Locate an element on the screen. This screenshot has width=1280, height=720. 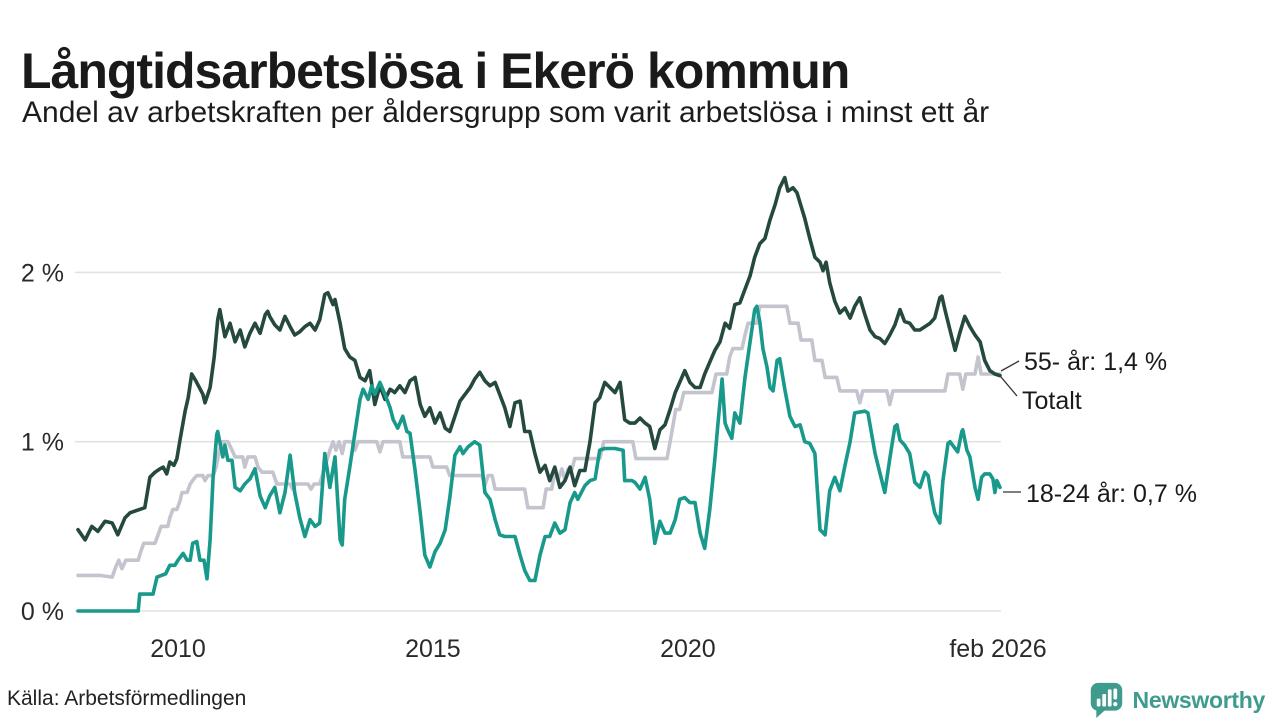
series-annotation-55- år: 55- år: 1,4 % is located at coordinates (1095, 362).